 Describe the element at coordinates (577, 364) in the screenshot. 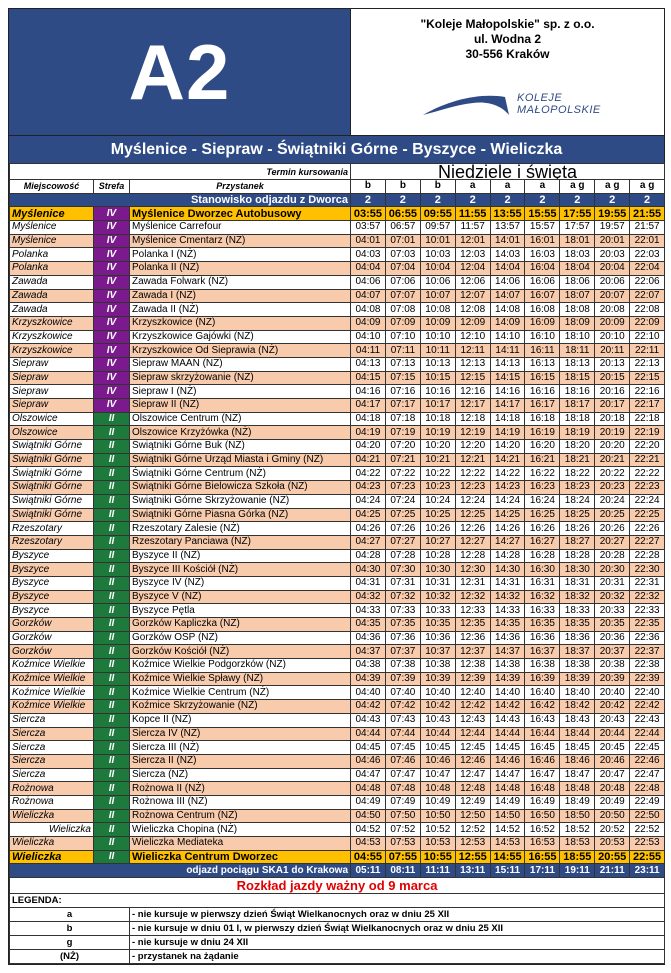

I see `departure-time: 18:13` at that location.